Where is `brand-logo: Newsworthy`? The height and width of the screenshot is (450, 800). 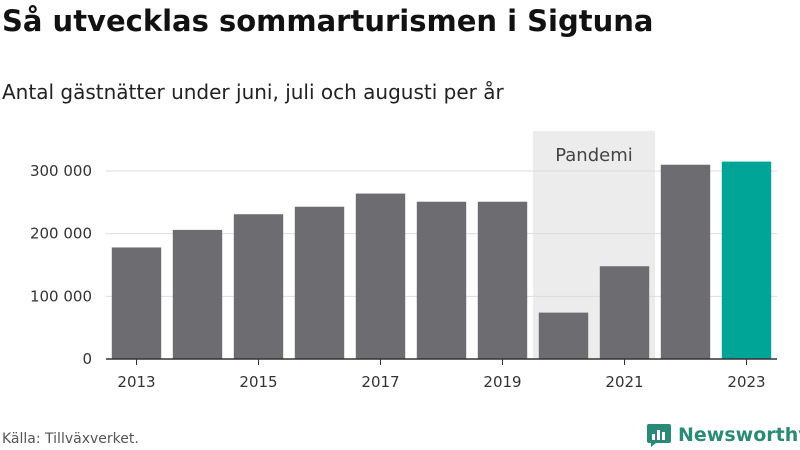
brand-logo: Newsworthy is located at coordinates (723, 435).